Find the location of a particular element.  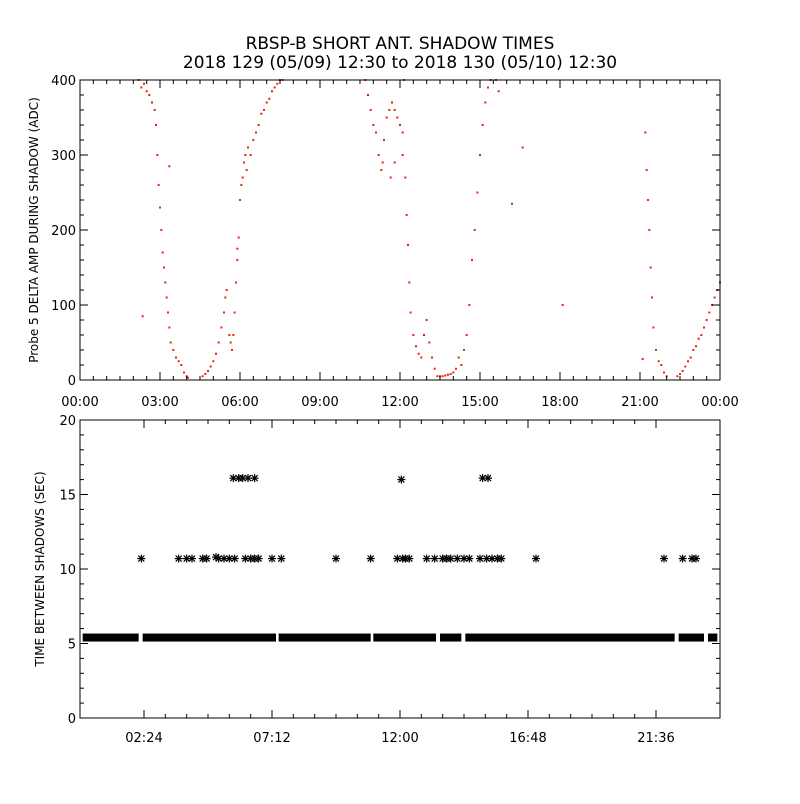

top-y-tick-label: 0 is located at coordinates (72, 381).